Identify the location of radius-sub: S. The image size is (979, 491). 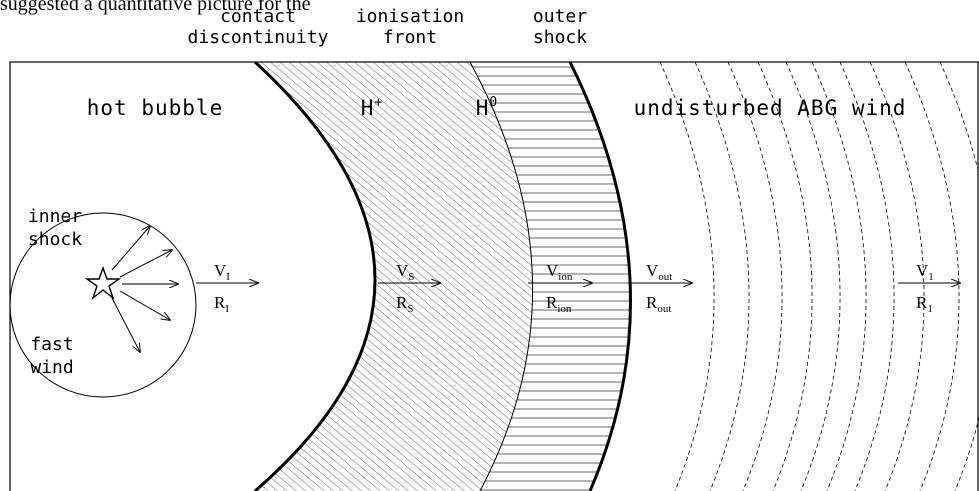
(410, 309).